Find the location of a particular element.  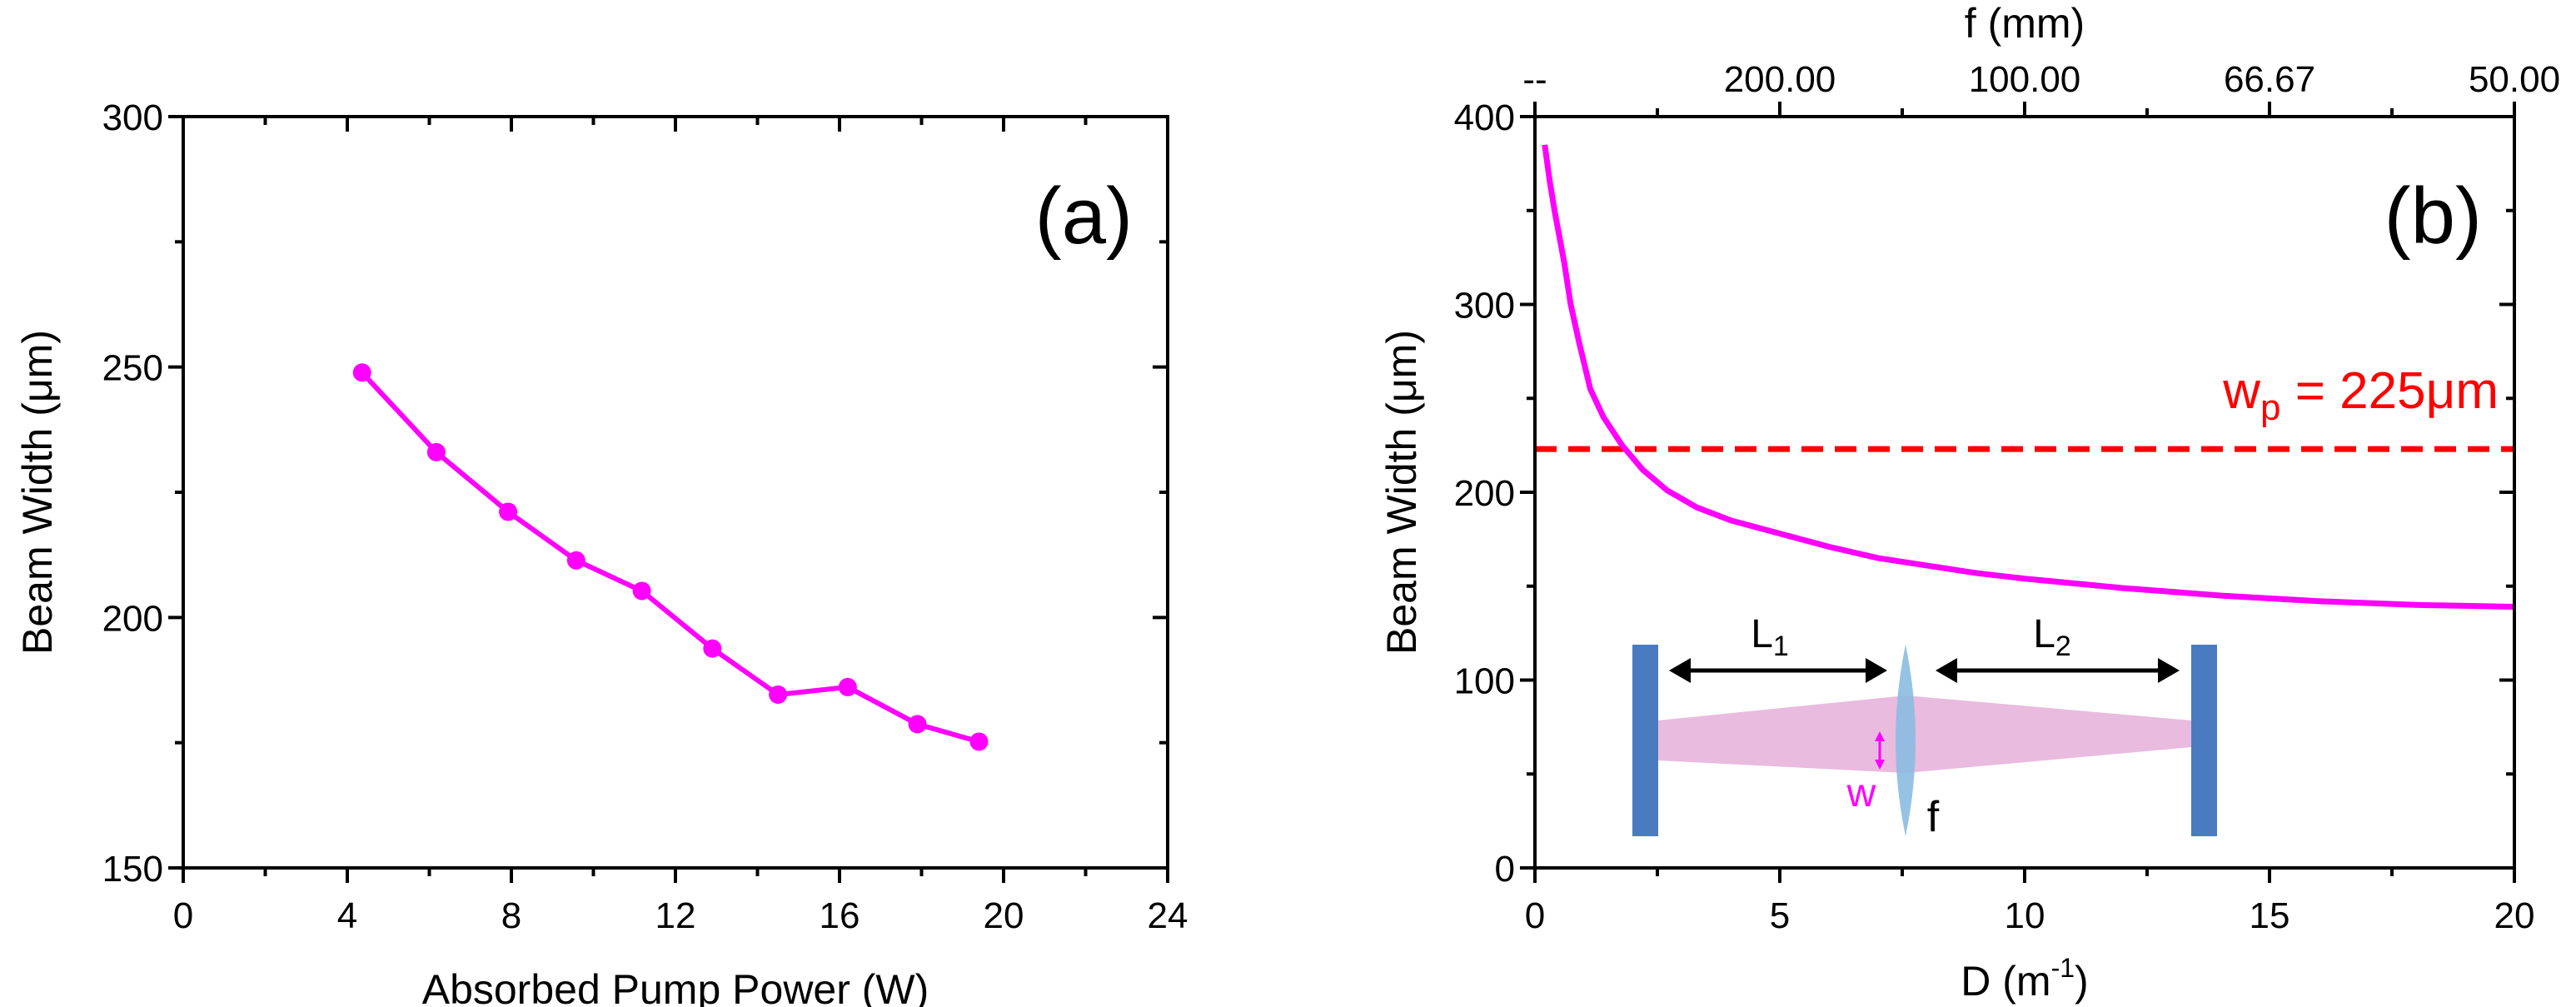

top-axis-label: f (mm) is located at coordinates (2025, 24).